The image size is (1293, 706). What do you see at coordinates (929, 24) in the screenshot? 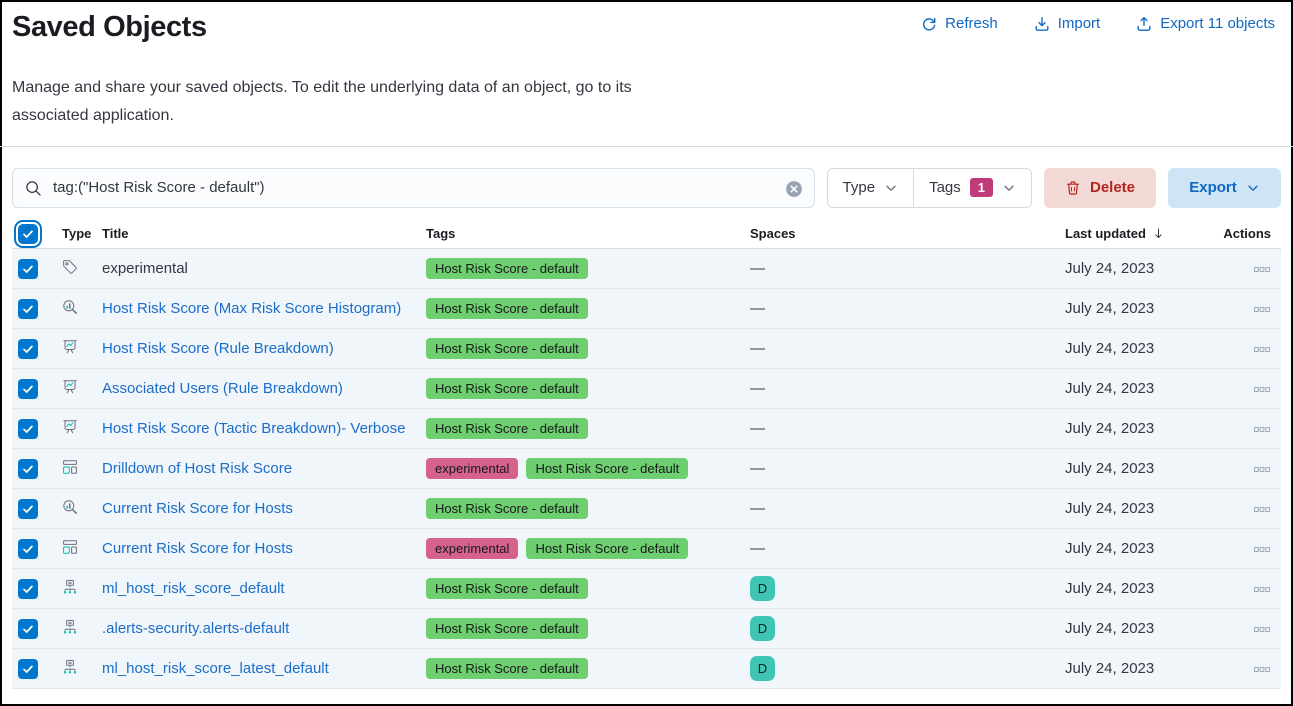
I see `refresh-icon` at bounding box center [929, 24].